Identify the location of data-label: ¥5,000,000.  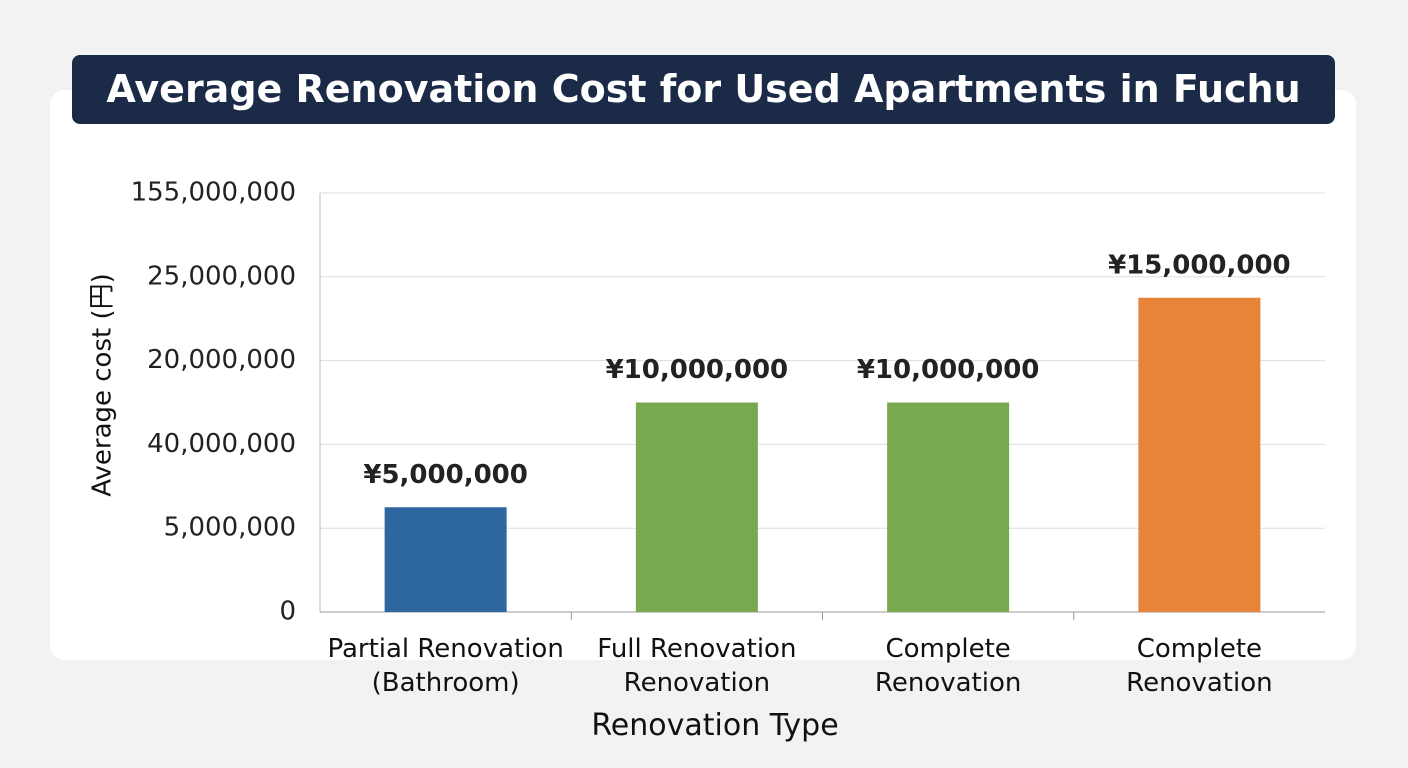
(445, 475).